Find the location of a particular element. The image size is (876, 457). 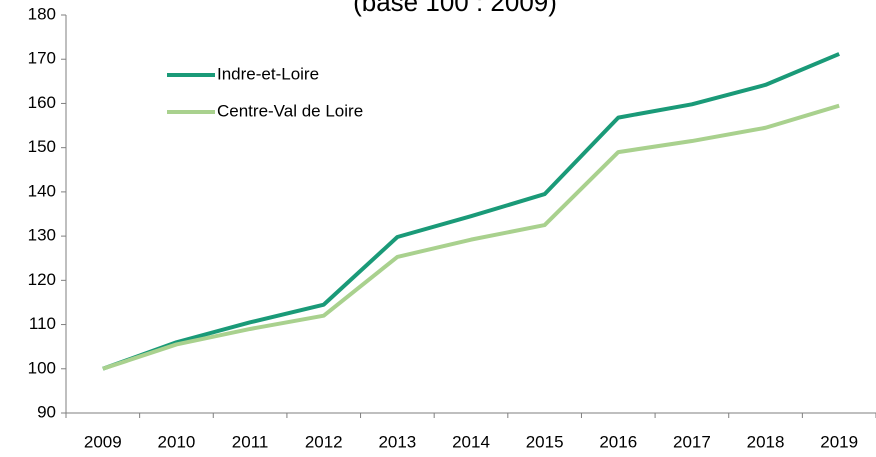

x-tick-label: 2015 is located at coordinates (545, 441).